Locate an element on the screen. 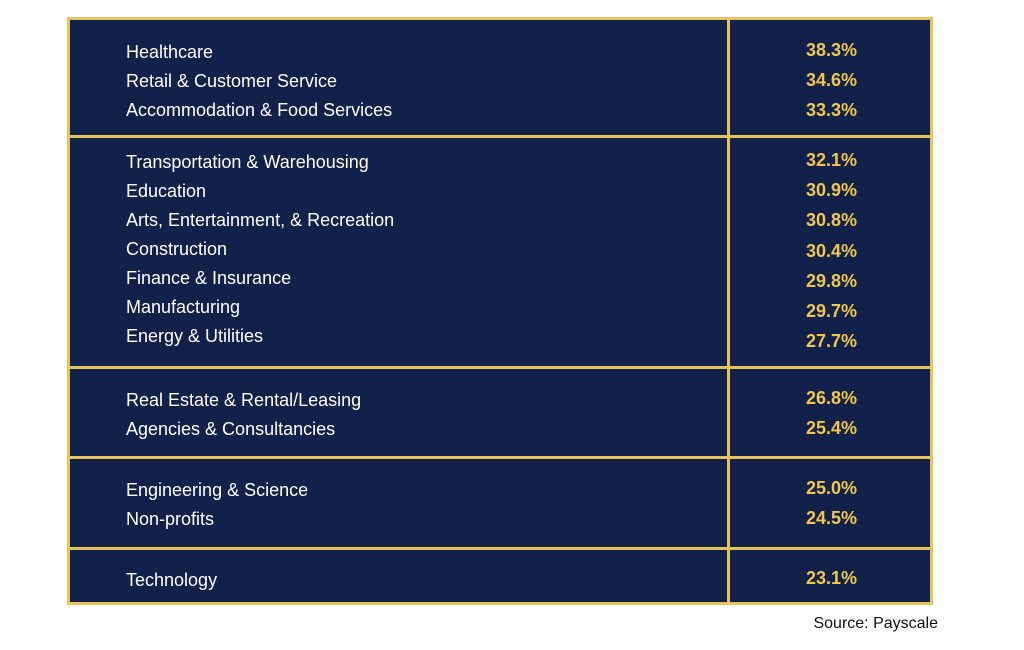 The width and height of the screenshot is (1024, 650). source-note: Source: Payscale is located at coordinates (875, 623).